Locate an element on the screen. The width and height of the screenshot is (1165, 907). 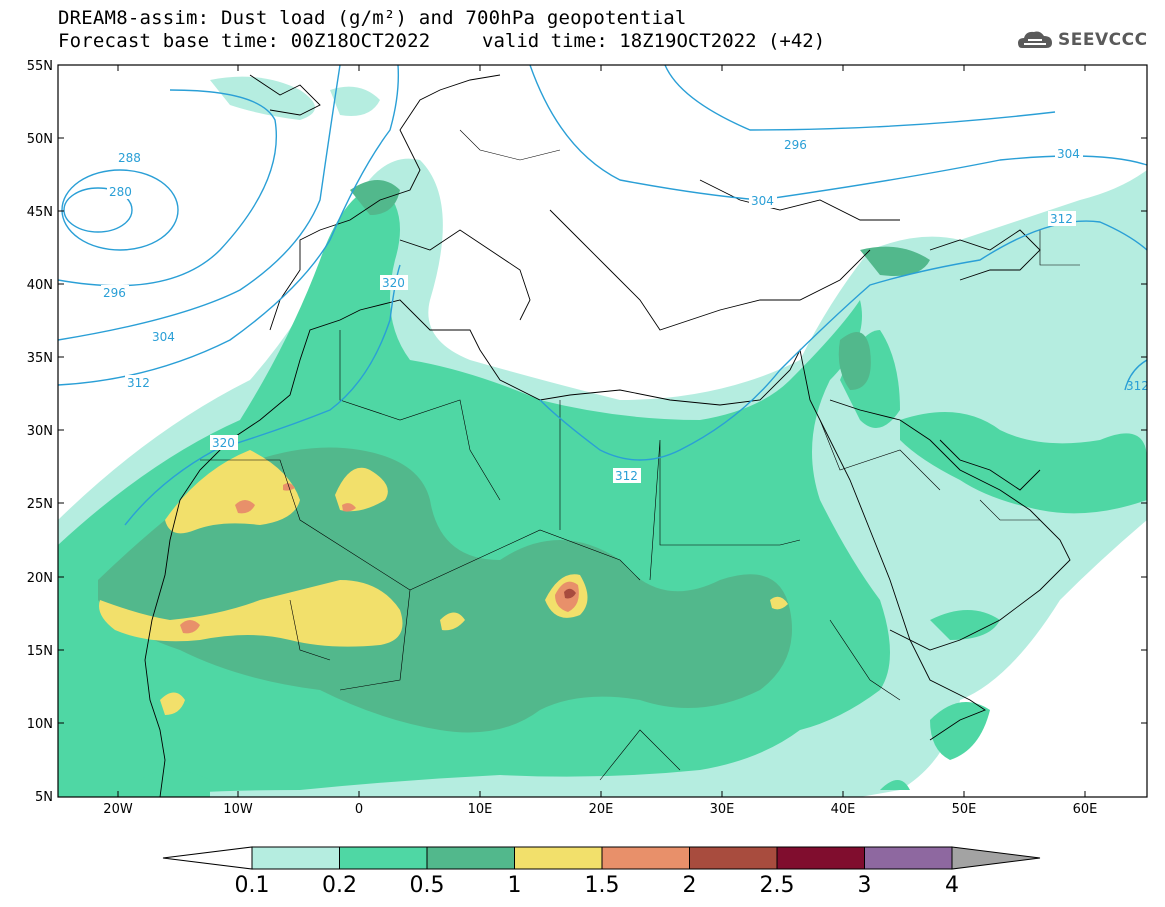
lon-label: 40E is located at coordinates (843, 809).